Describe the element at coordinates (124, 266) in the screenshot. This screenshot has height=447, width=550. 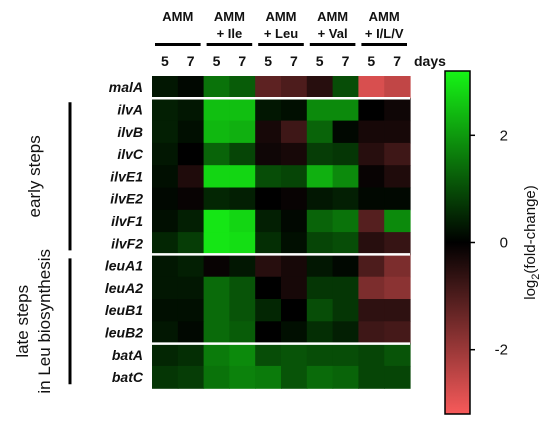
I see `gene-label: leuA1` at that location.